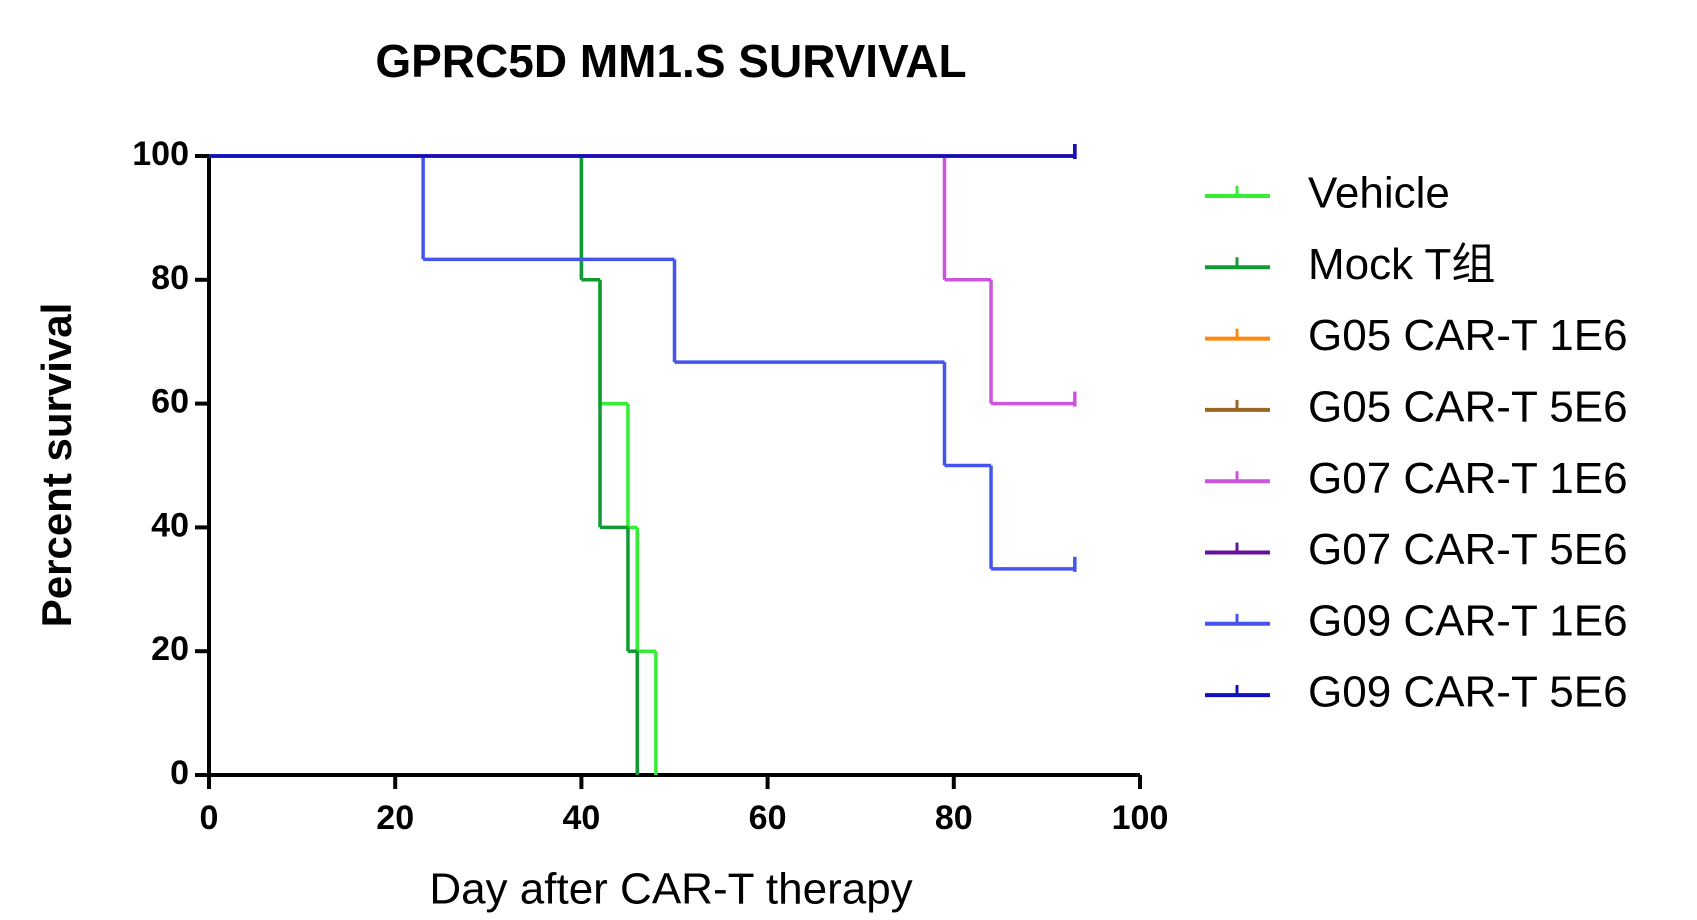 Image resolution: width=1697 pixels, height=920 pixels. What do you see at coordinates (1468, 407) in the screenshot?
I see `legend-label: G05 CAR-T 5E6` at bounding box center [1468, 407].